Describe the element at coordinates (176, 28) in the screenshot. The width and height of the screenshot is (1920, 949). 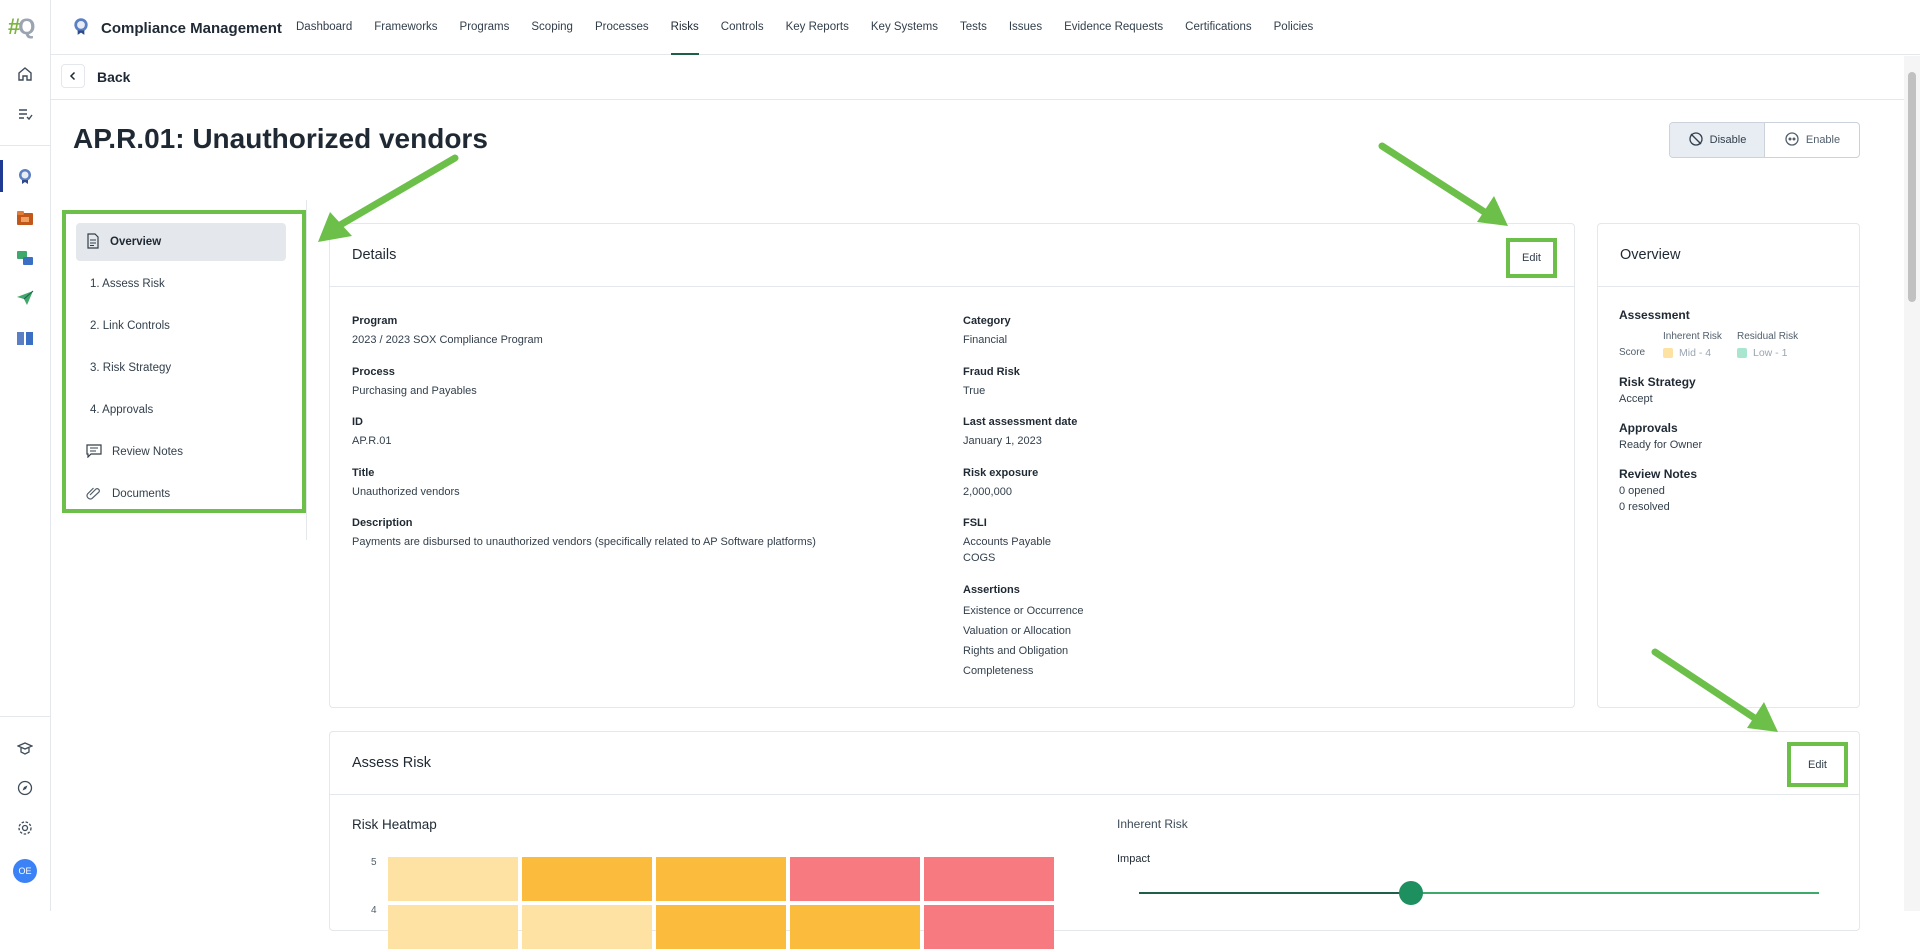
I see `app-title: Compliance Management` at that location.